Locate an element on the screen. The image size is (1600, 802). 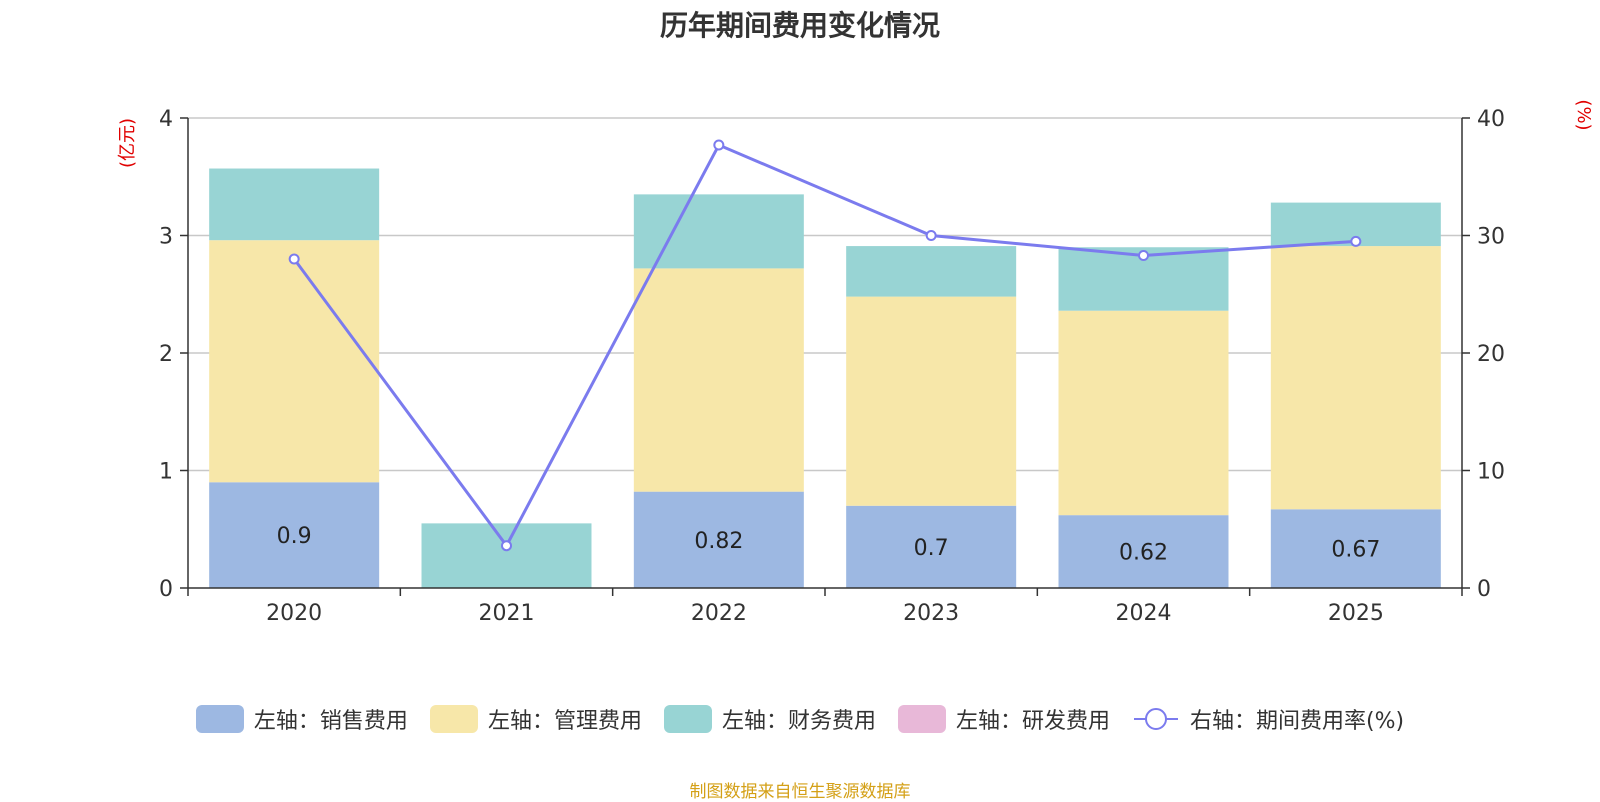
bar-data-label: 0.82 is located at coordinates (718, 541).